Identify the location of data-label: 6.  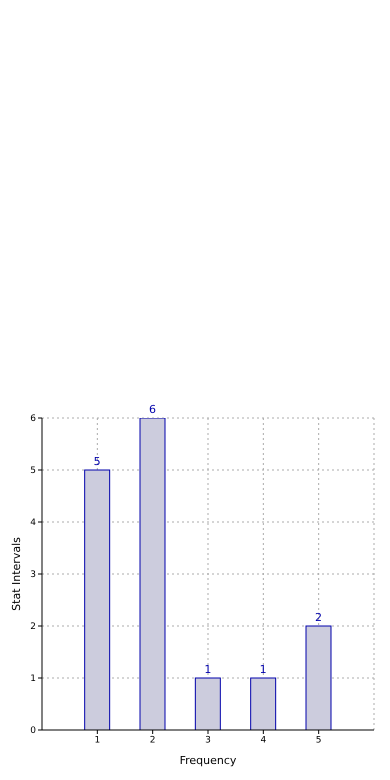
(152, 409).